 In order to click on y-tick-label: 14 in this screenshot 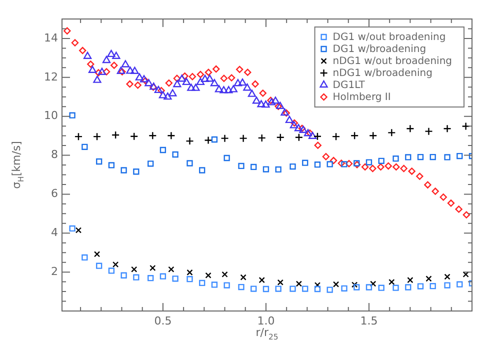, I will do `click(51, 37)`.